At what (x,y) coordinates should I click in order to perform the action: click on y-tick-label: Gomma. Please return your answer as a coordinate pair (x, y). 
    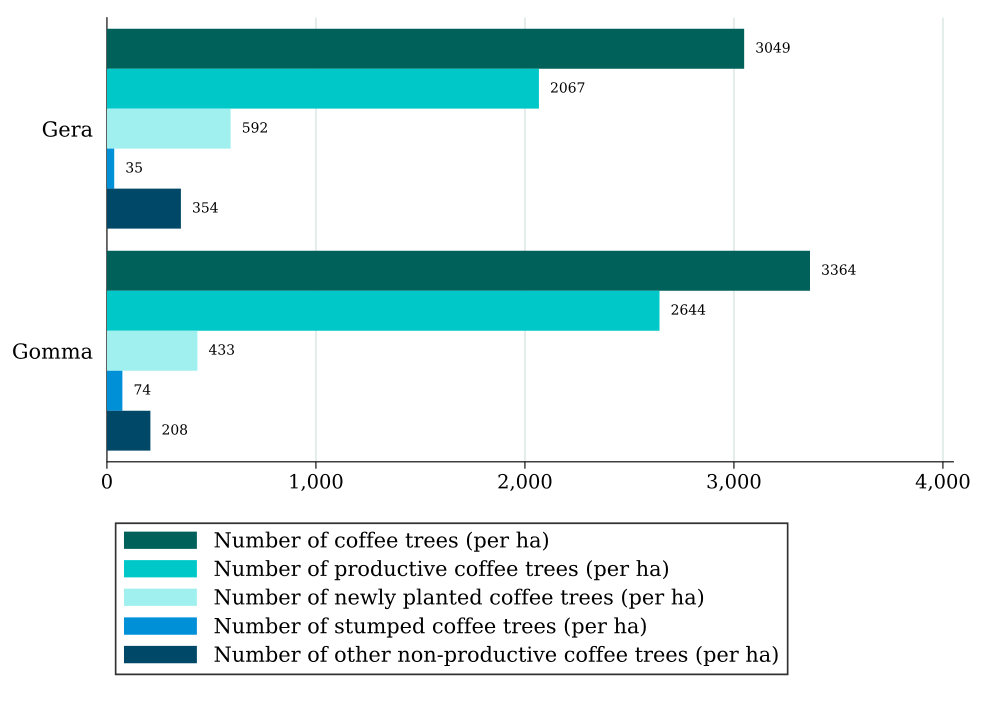
    Looking at the image, I should click on (52, 351).